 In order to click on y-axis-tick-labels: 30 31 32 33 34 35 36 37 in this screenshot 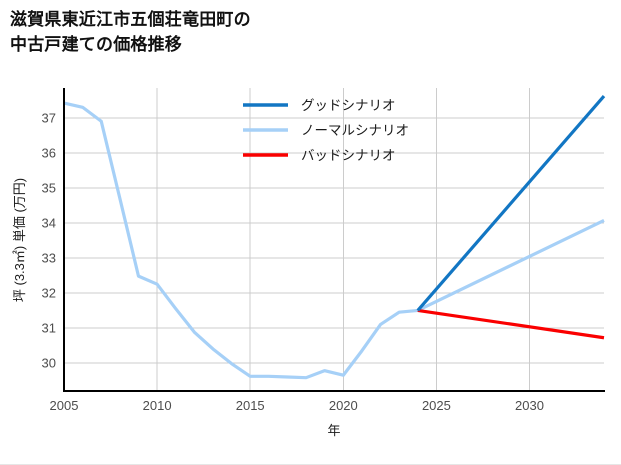, I will do `click(49, 240)`.